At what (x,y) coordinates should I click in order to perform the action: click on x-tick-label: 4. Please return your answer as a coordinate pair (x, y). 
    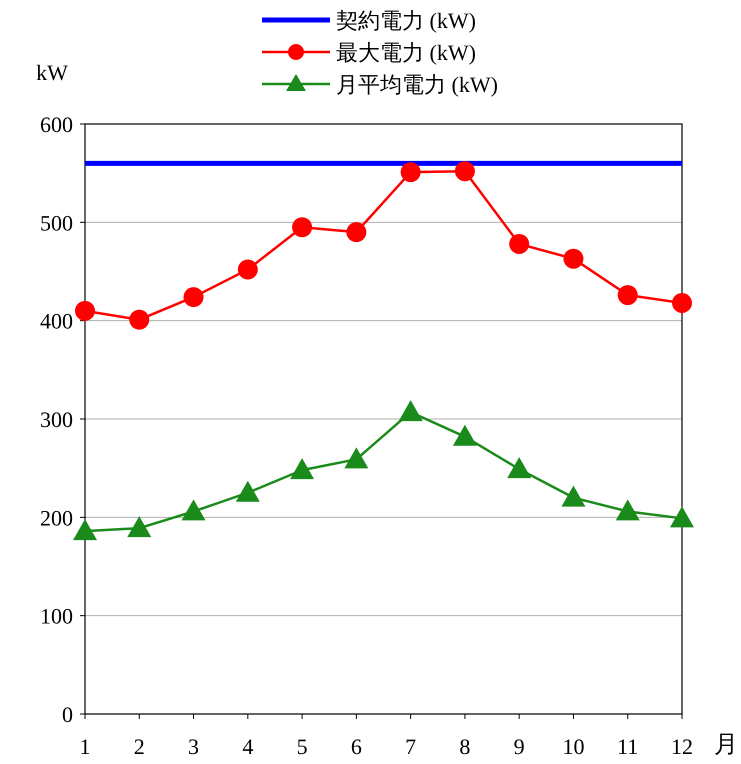
    Looking at the image, I should click on (248, 746).